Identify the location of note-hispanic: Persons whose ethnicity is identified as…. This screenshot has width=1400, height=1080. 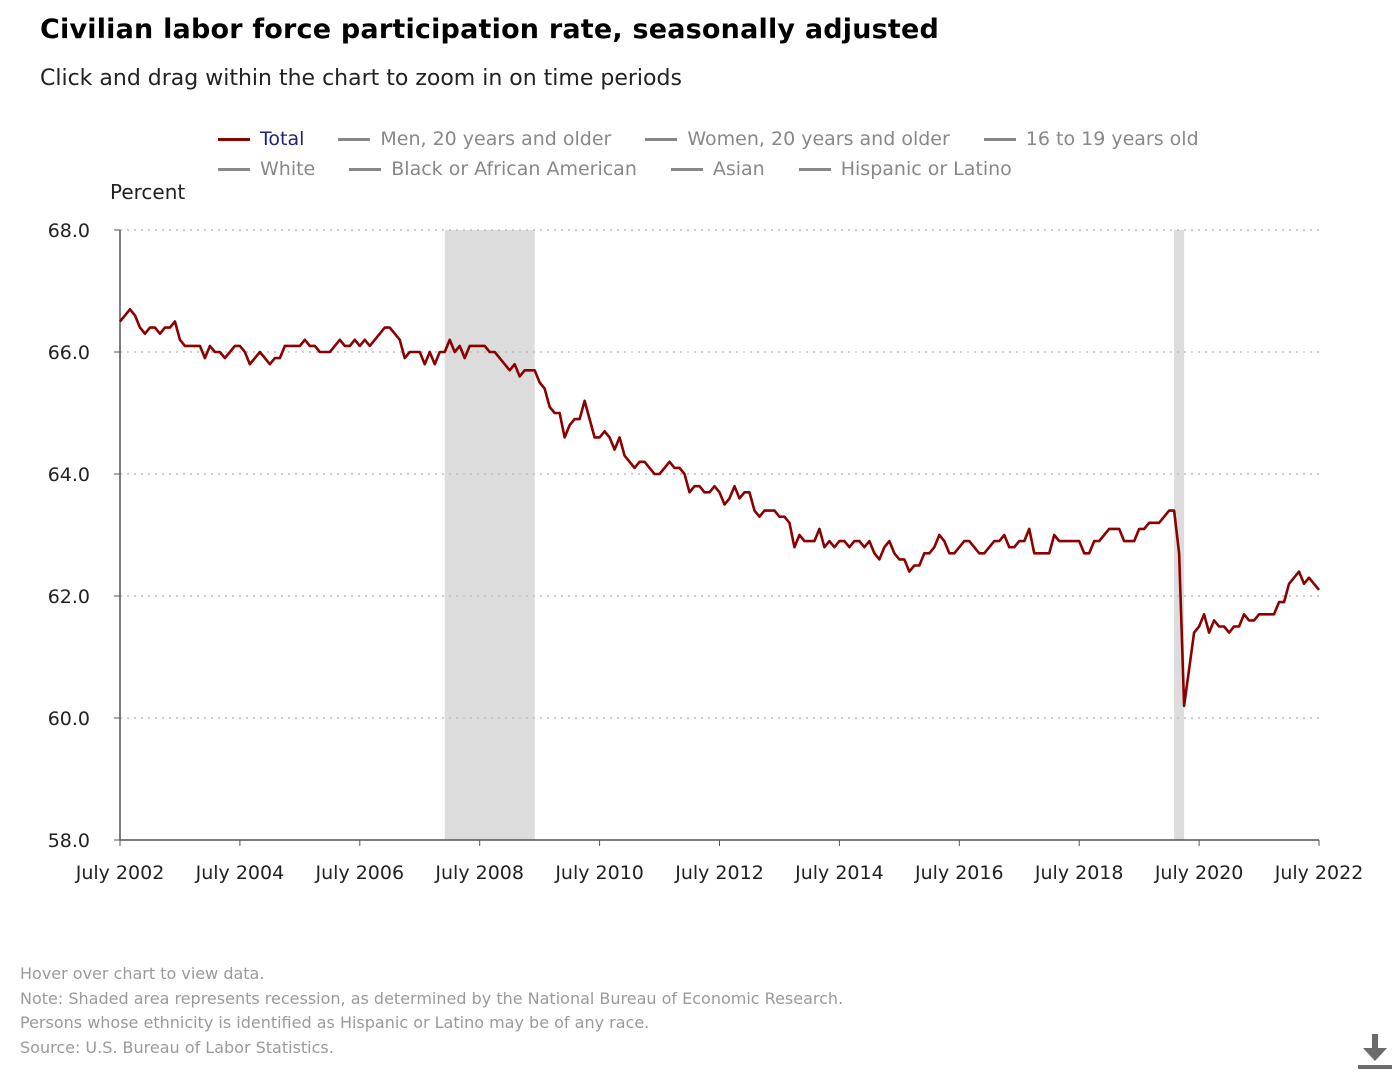
(335, 1022).